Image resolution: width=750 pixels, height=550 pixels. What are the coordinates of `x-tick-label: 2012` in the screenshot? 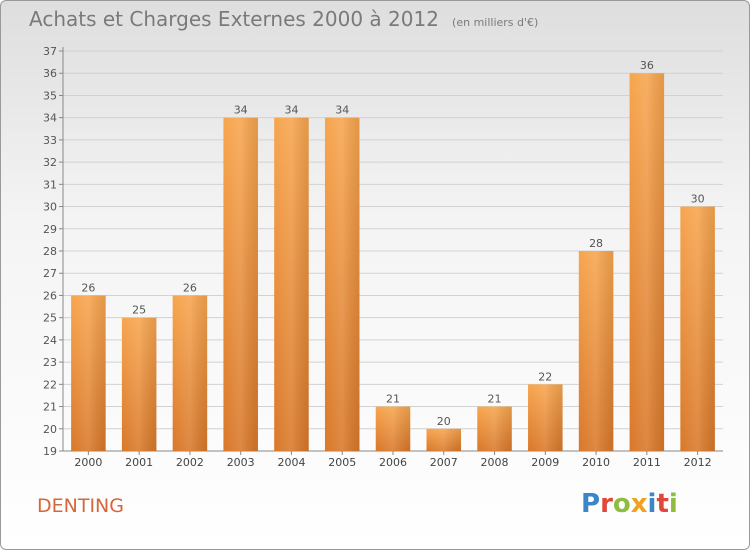 It's located at (698, 462).